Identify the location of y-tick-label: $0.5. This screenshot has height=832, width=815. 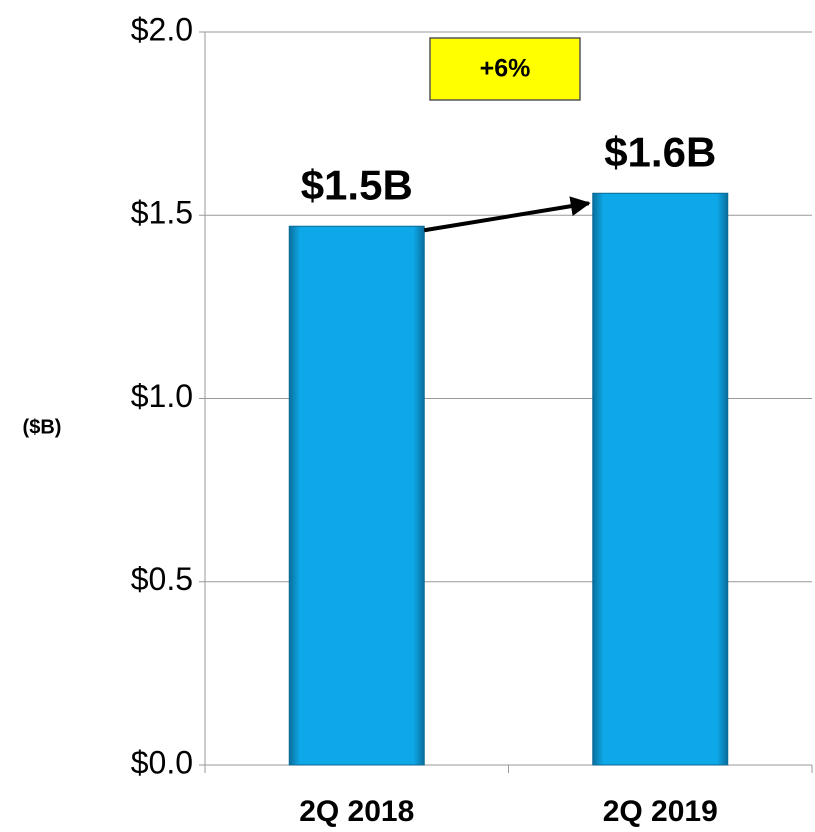
(162, 579).